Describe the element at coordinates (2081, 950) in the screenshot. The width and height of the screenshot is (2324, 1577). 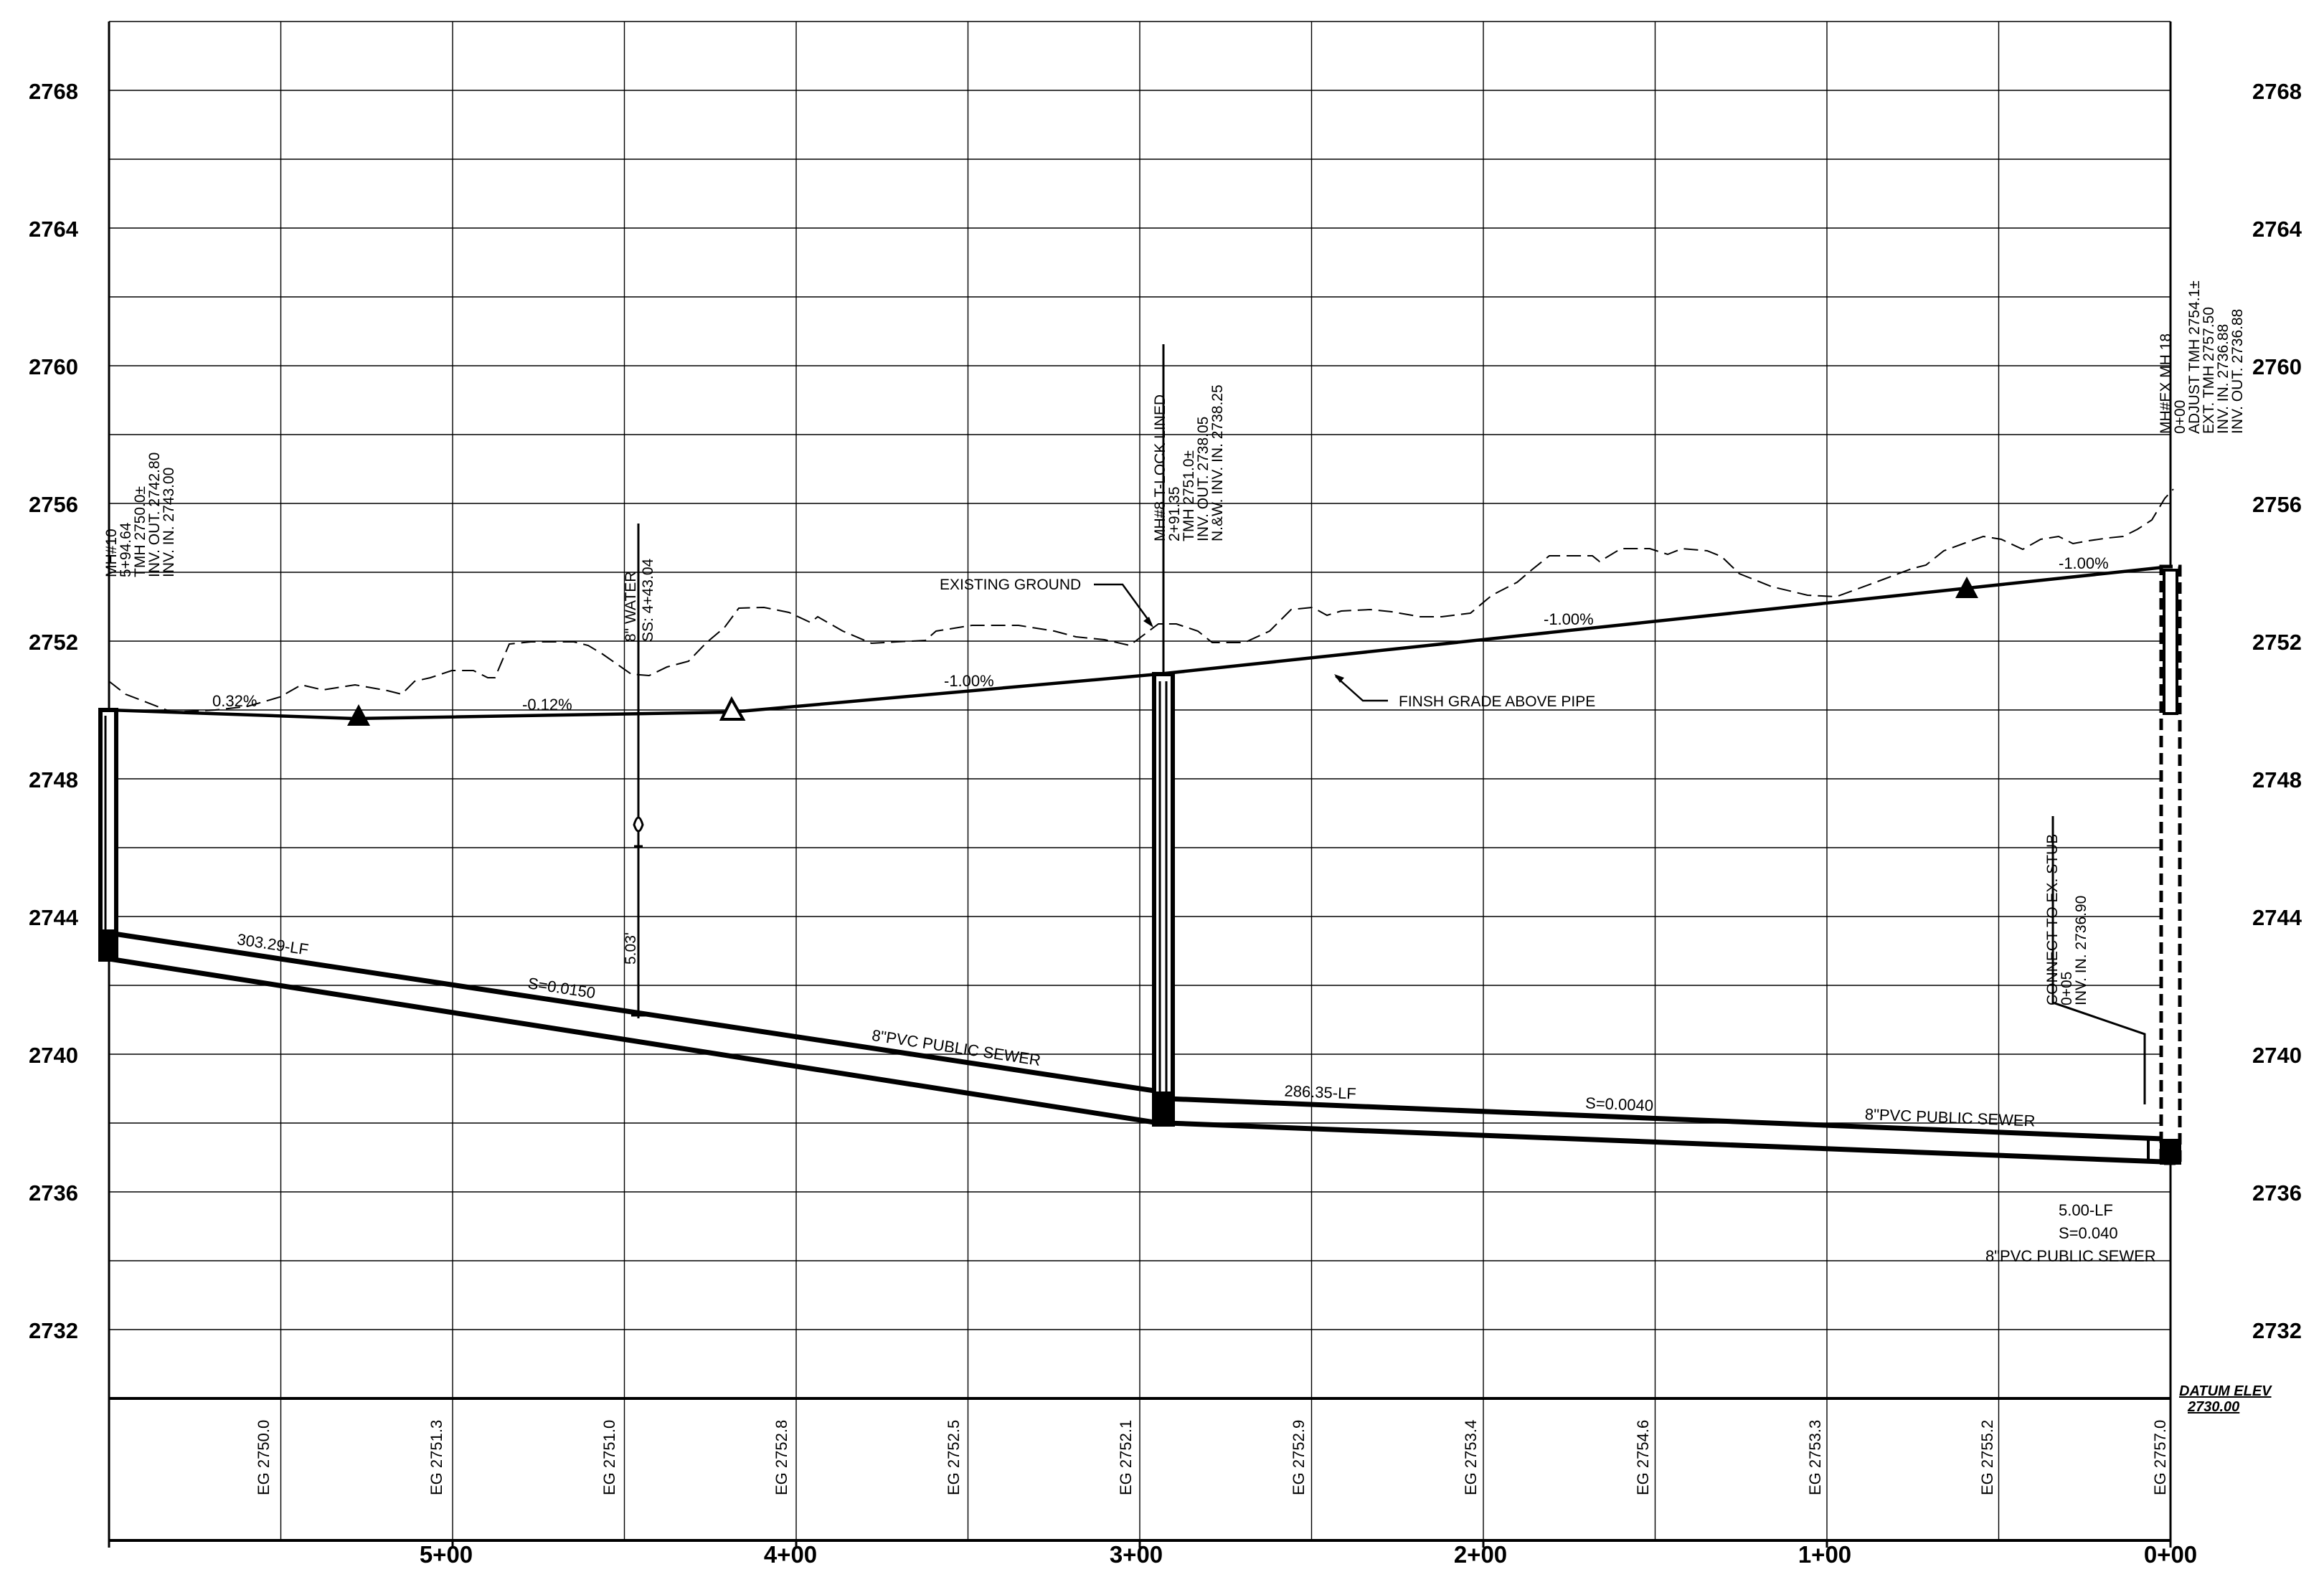
I see `stub-line: INV. IN. 2736.90` at that location.